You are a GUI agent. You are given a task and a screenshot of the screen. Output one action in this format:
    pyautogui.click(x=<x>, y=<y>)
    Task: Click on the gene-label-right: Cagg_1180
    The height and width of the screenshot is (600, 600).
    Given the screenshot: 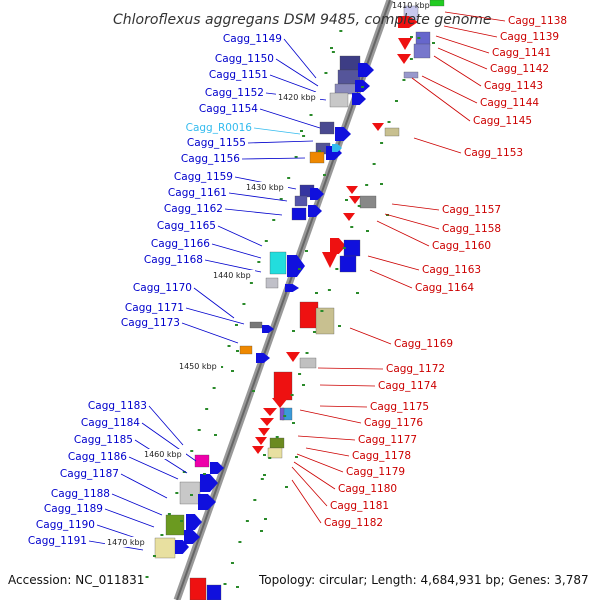 What is the action you would take?
    pyautogui.click(x=367, y=489)
    